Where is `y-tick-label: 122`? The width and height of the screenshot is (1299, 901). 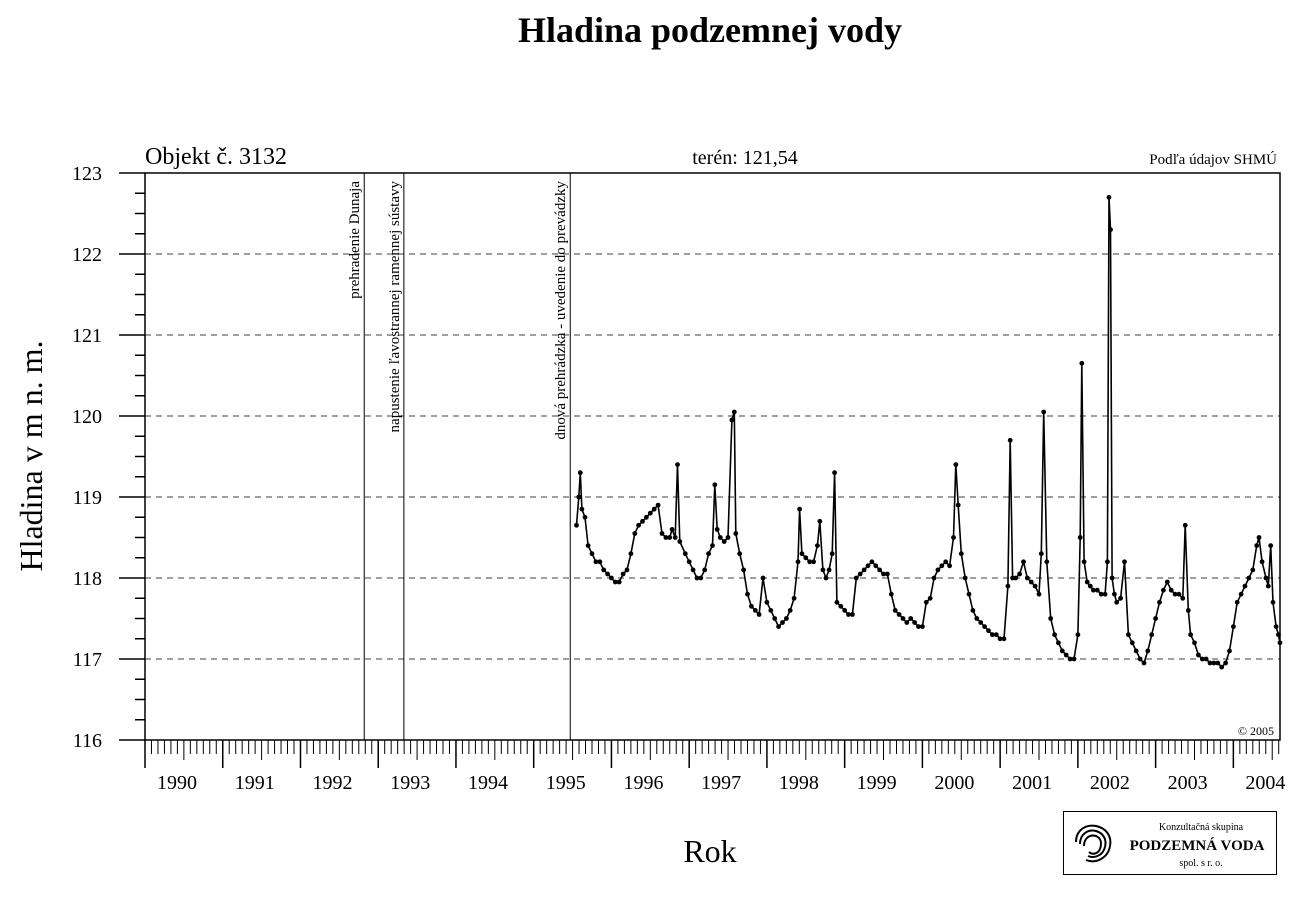
y-tick-label: 122 is located at coordinates (87, 255).